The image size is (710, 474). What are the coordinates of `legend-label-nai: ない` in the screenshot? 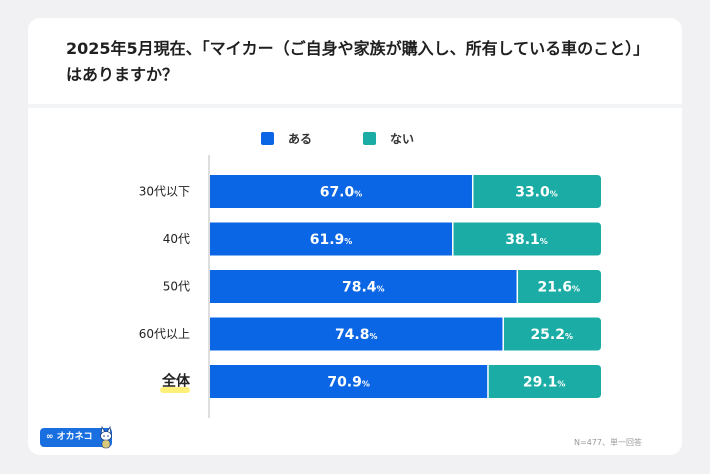 It's located at (402, 139).